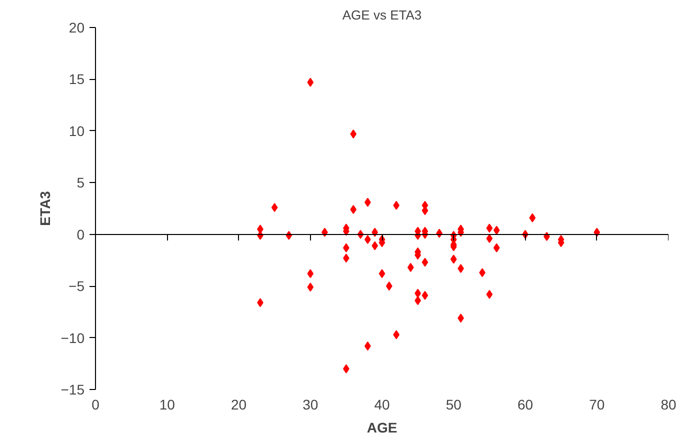  Describe the element at coordinates (76, 286) in the screenshot. I see `y-tick-label: −5` at that location.